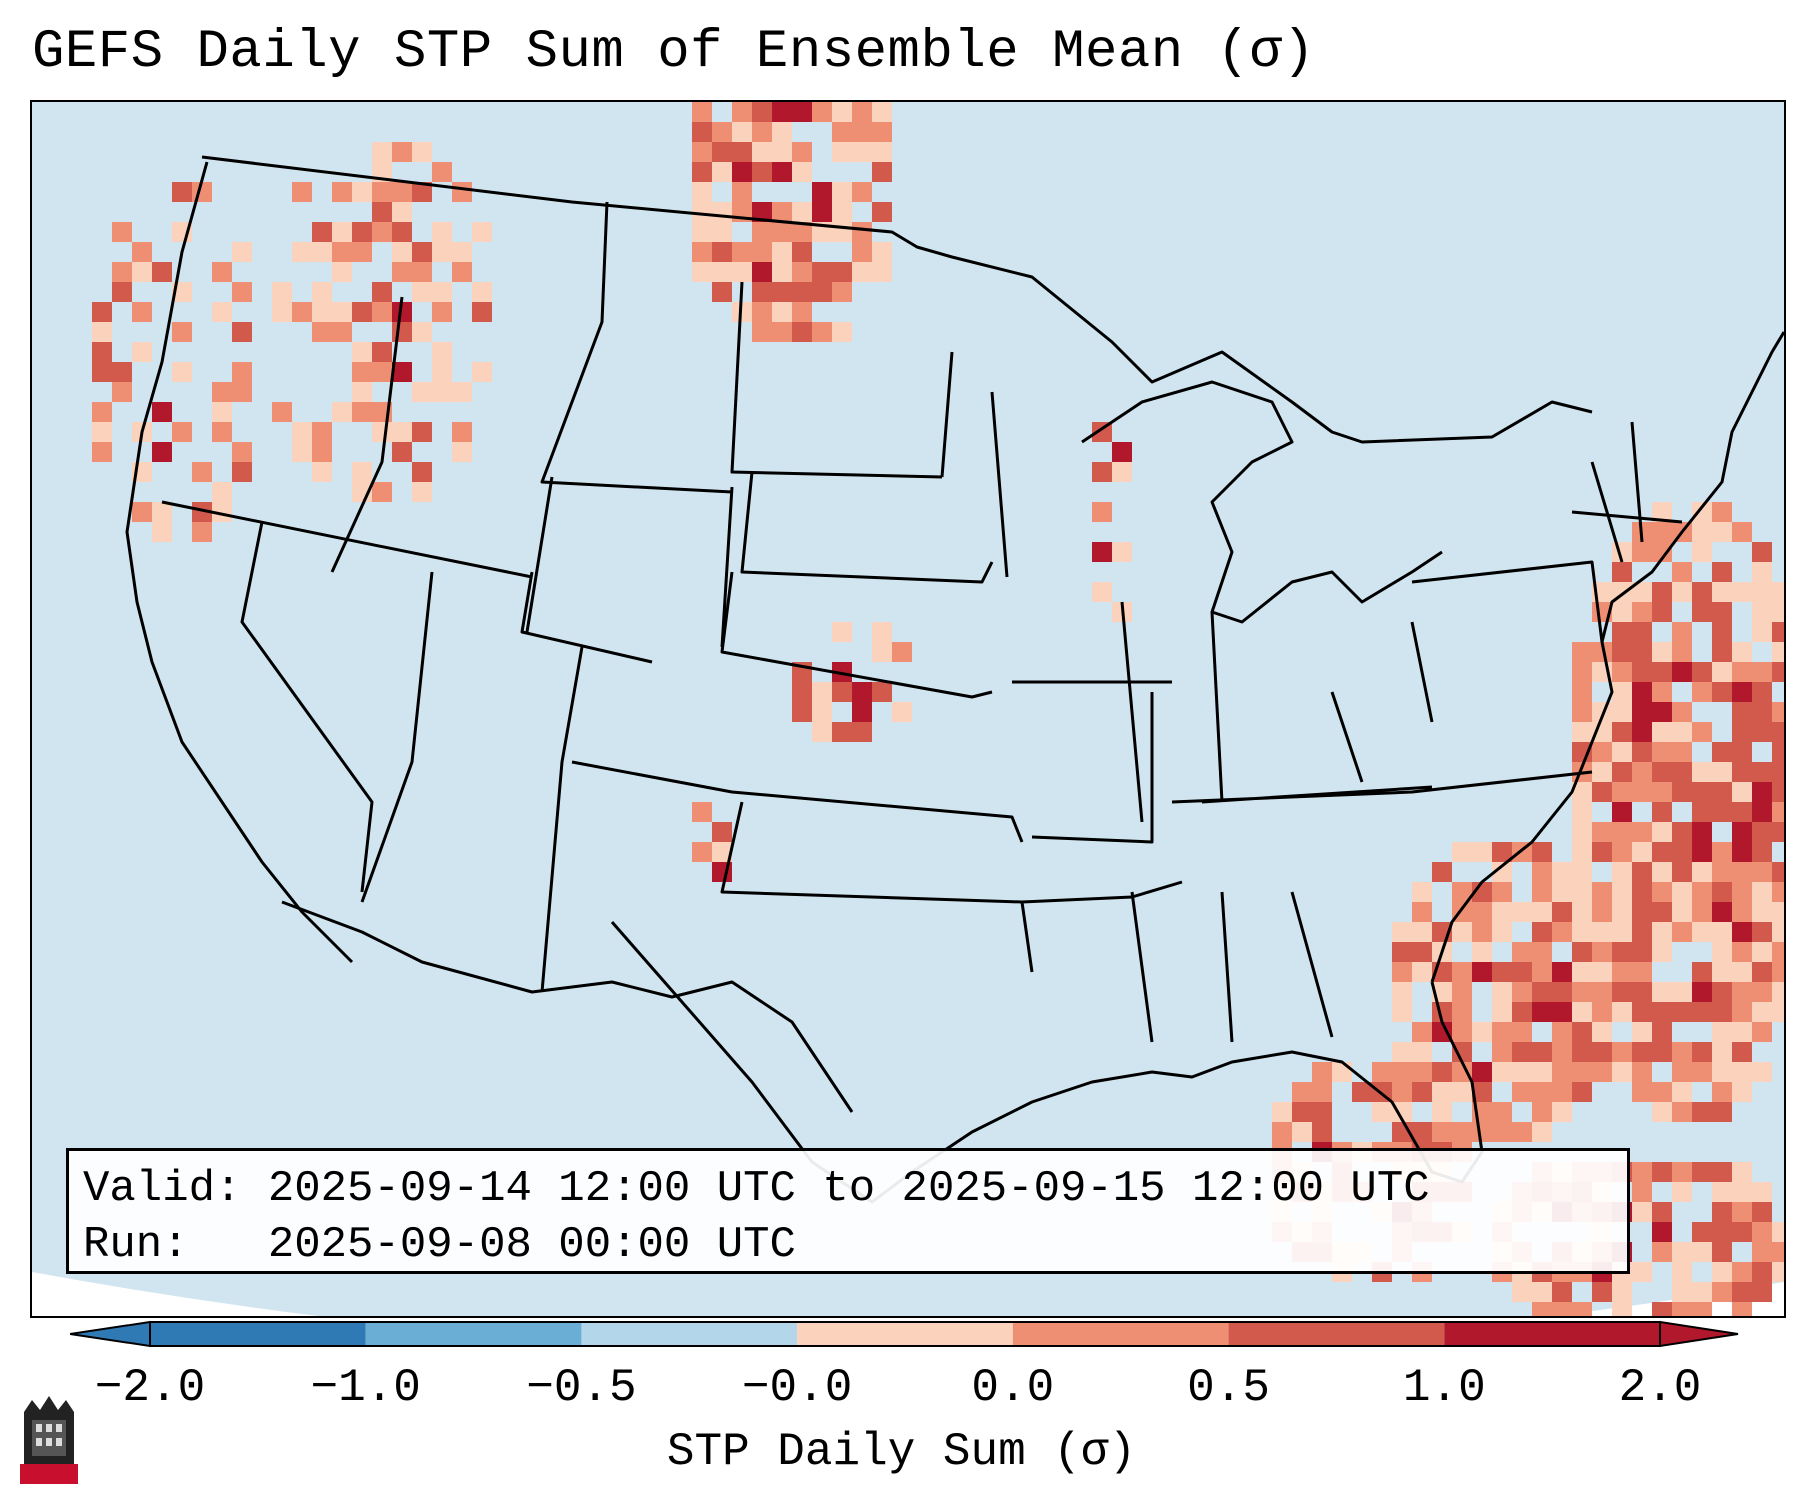  What do you see at coordinates (897, 299) in the screenshot?
I see `canada-border` at bounding box center [897, 299].